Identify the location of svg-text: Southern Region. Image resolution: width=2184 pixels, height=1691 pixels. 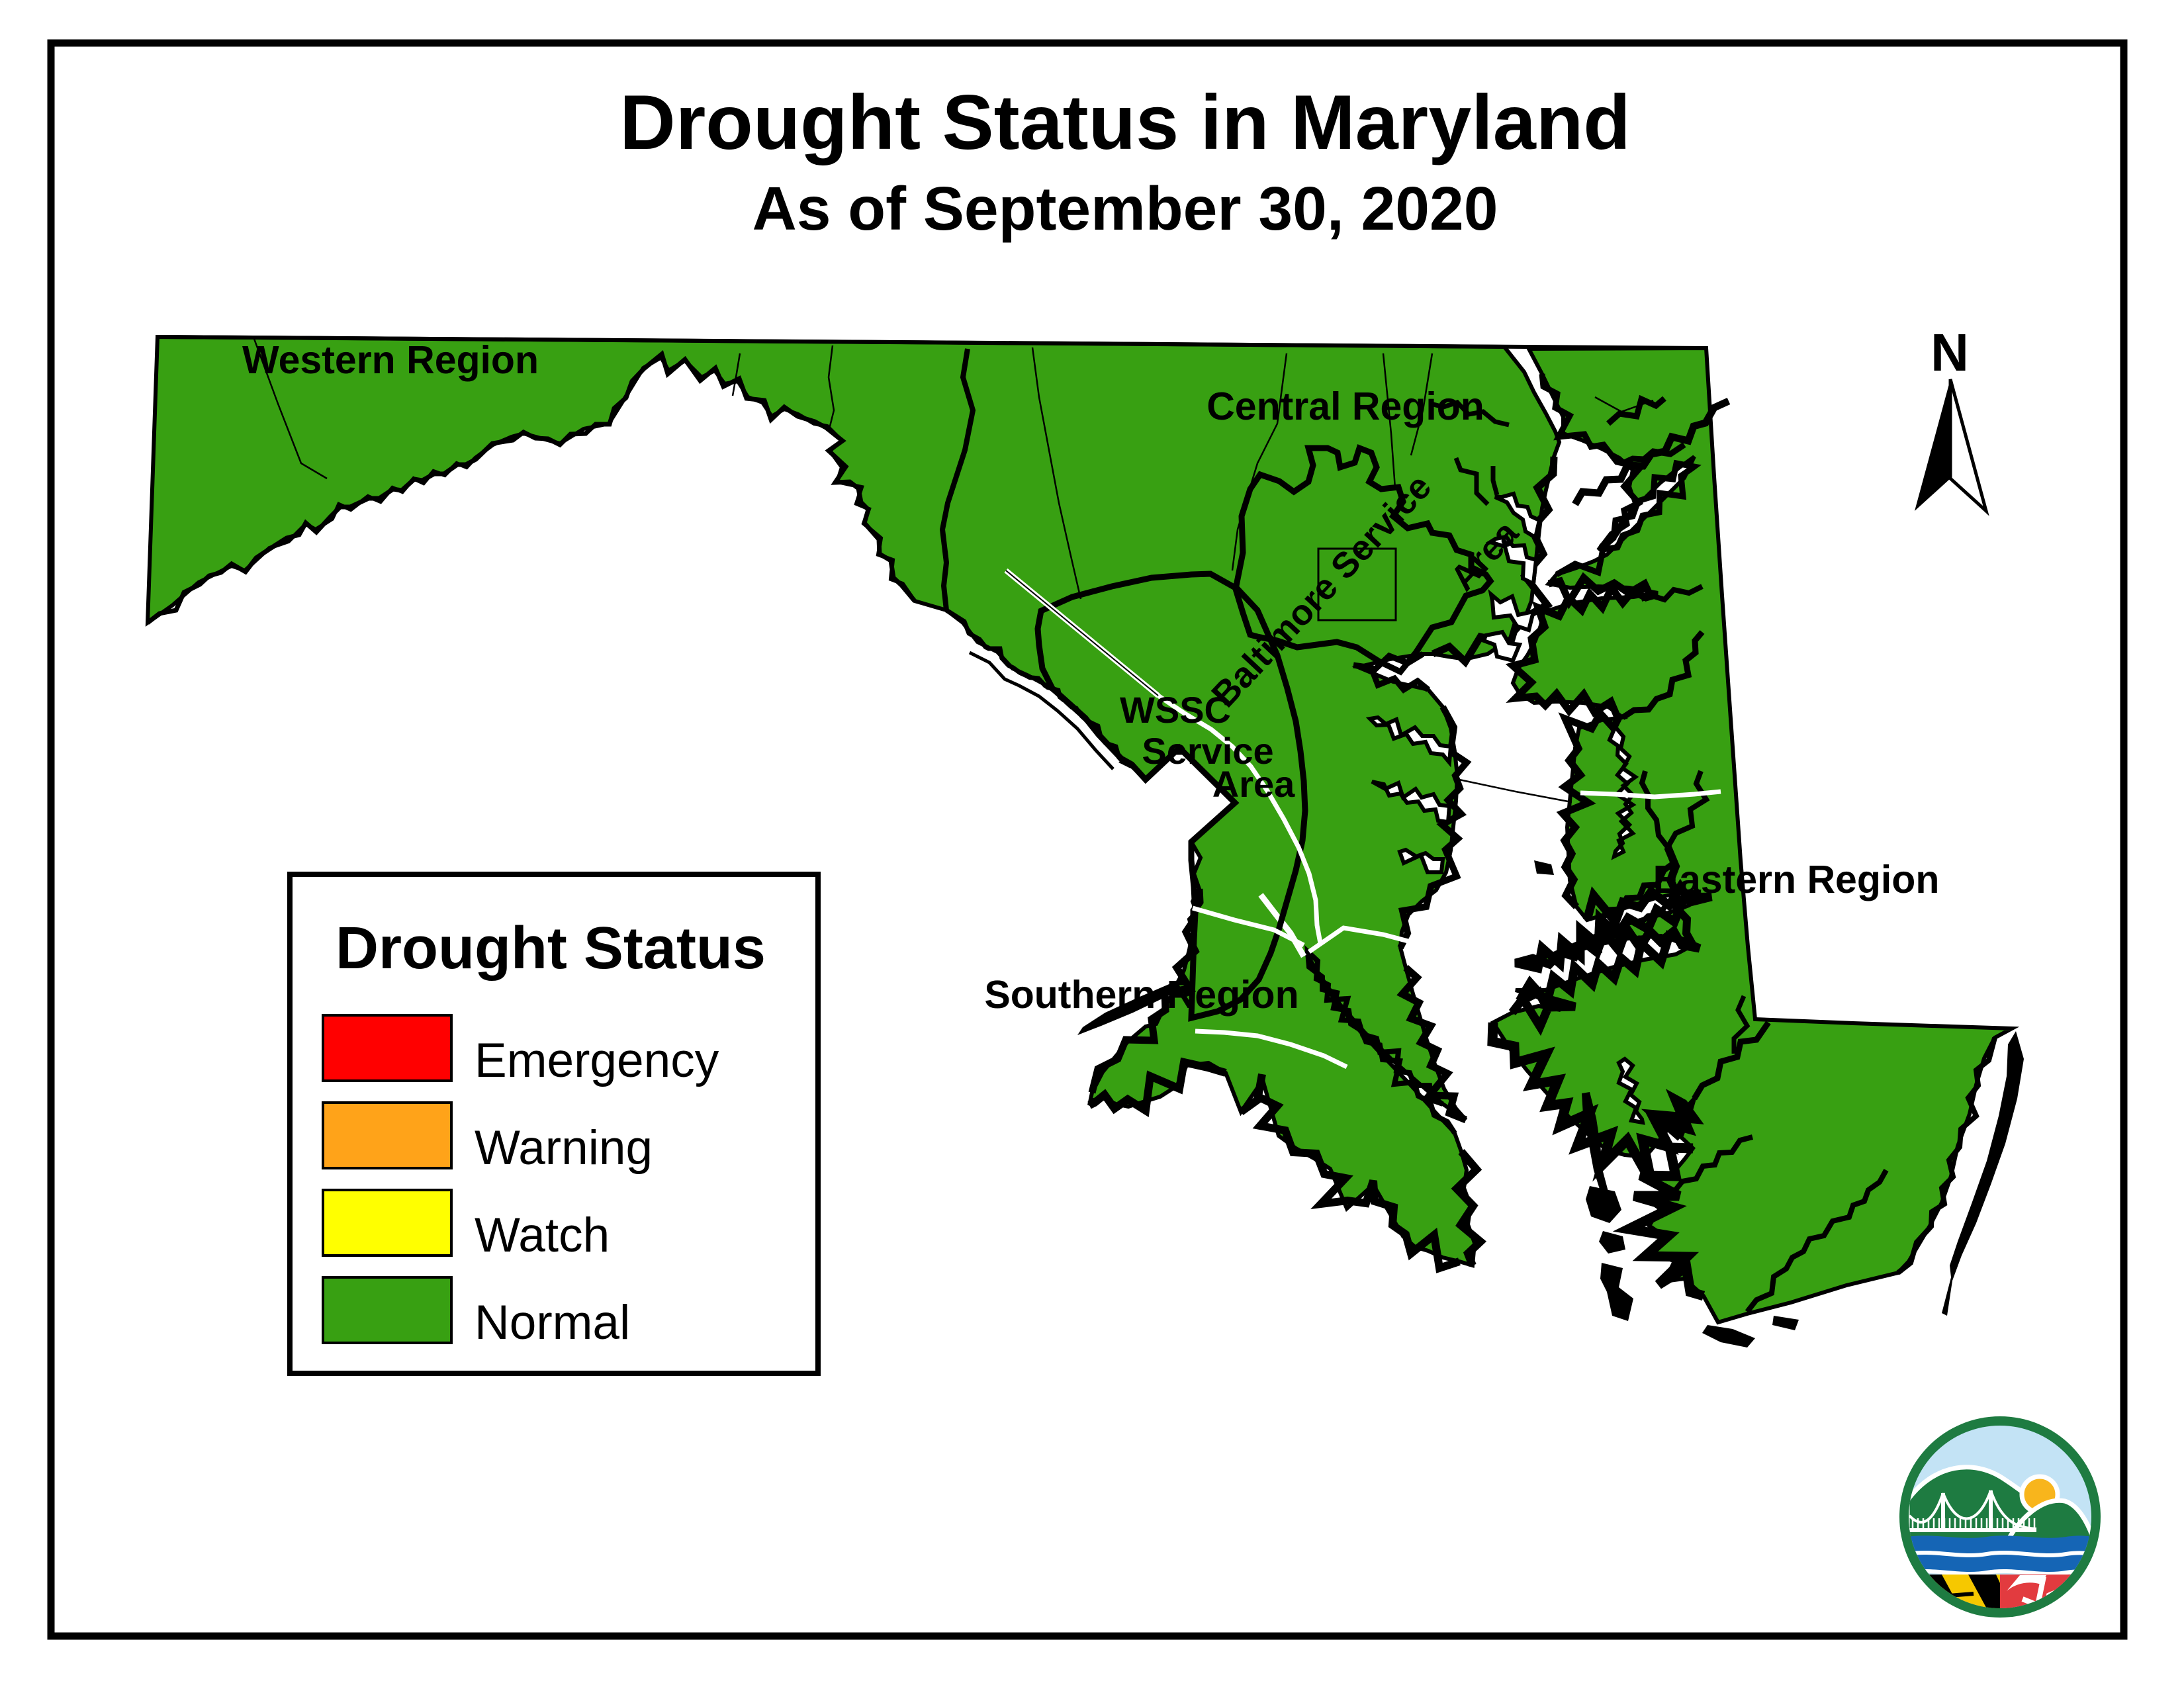
(1141, 995).